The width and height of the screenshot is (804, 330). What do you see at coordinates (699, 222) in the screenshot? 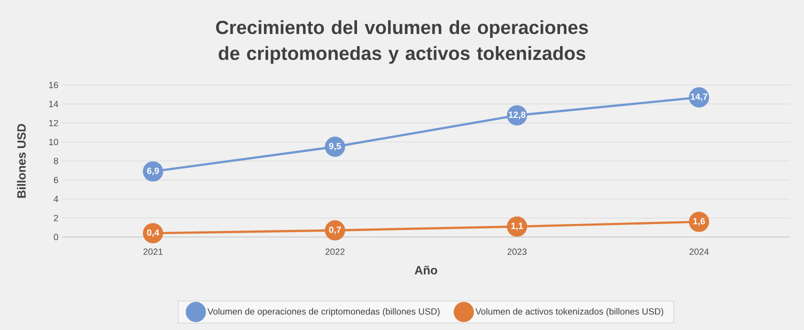
I see `data-label: 1,6` at bounding box center [699, 222].